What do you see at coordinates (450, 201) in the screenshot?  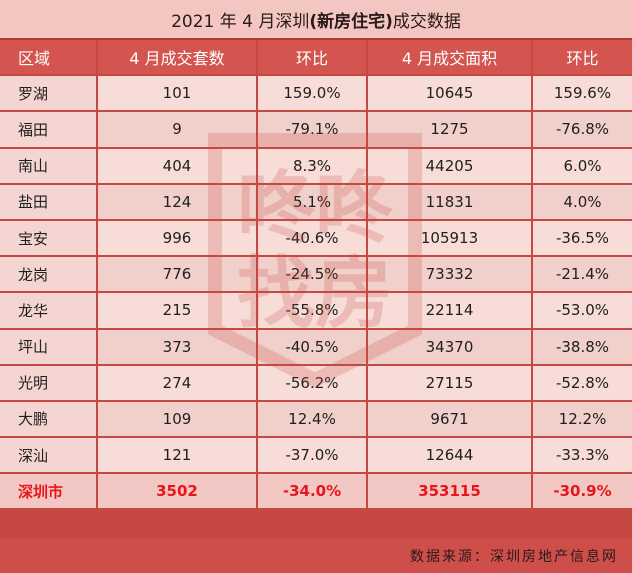 I see `table-cell: 11831` at bounding box center [450, 201].